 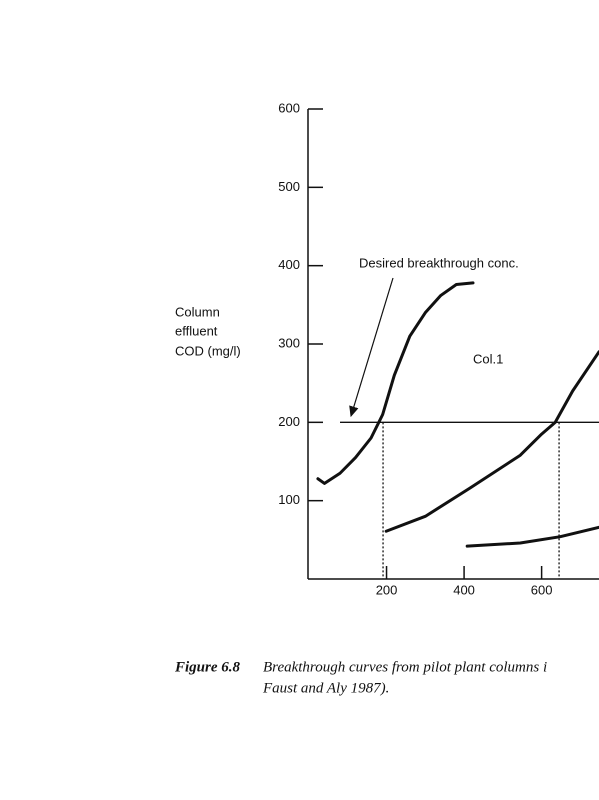 I want to click on y-tick-label: 600, so click(x=289, y=107).